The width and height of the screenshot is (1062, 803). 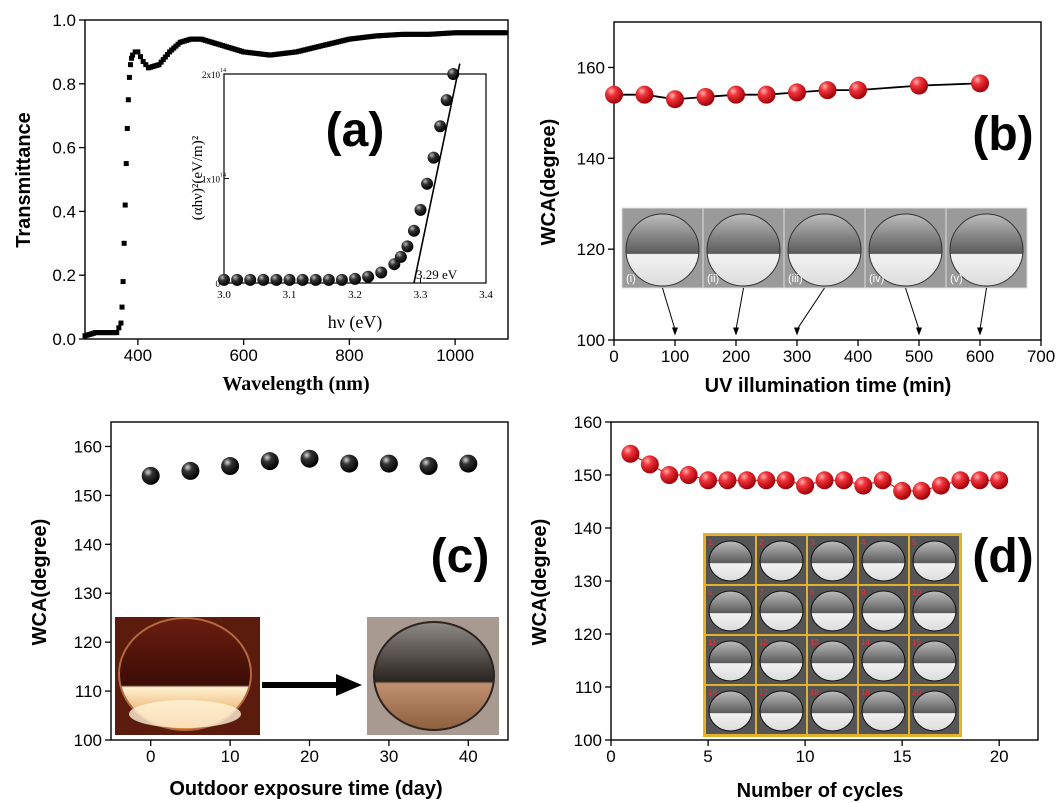 I want to click on y-tick-label: 120, so click(x=88, y=642).